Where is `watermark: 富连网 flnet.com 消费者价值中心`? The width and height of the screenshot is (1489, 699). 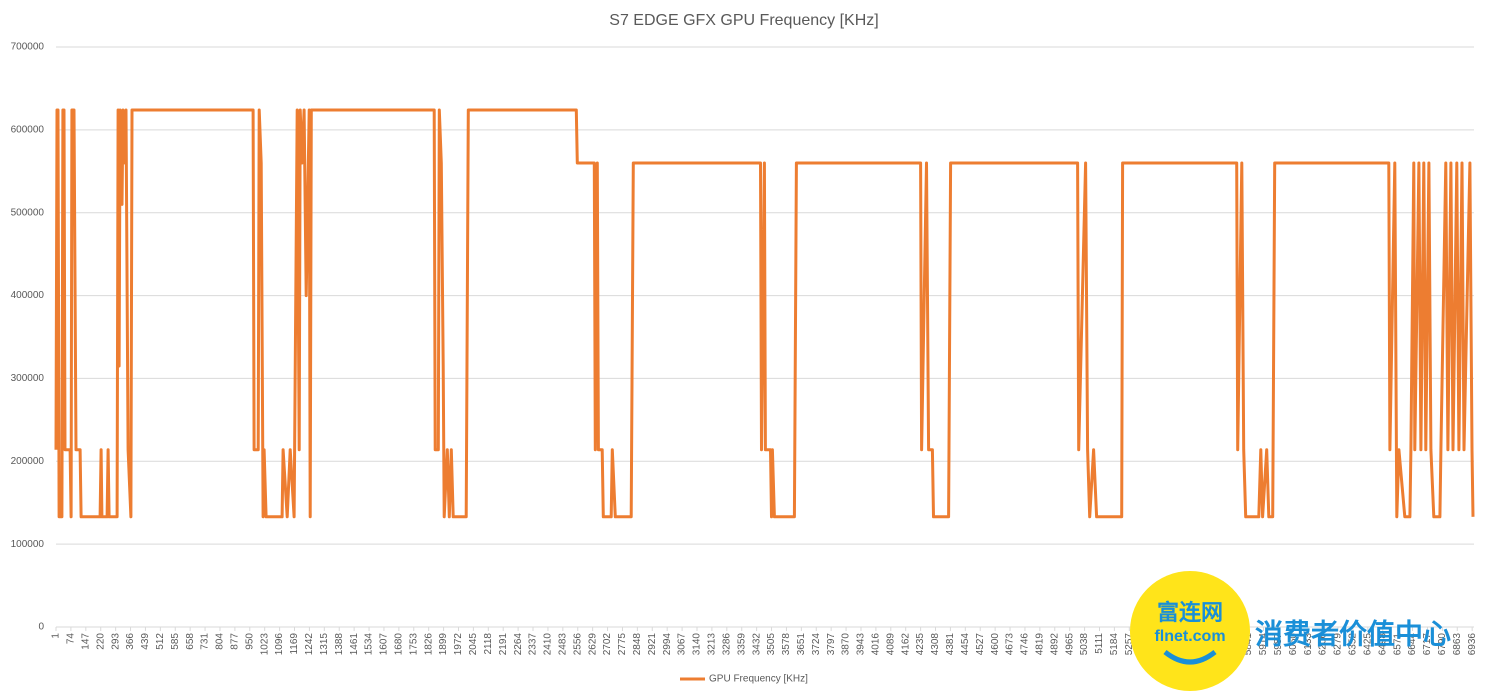
watermark: 富连网 flnet.com 消费者价值中心 is located at coordinates (1290, 631).